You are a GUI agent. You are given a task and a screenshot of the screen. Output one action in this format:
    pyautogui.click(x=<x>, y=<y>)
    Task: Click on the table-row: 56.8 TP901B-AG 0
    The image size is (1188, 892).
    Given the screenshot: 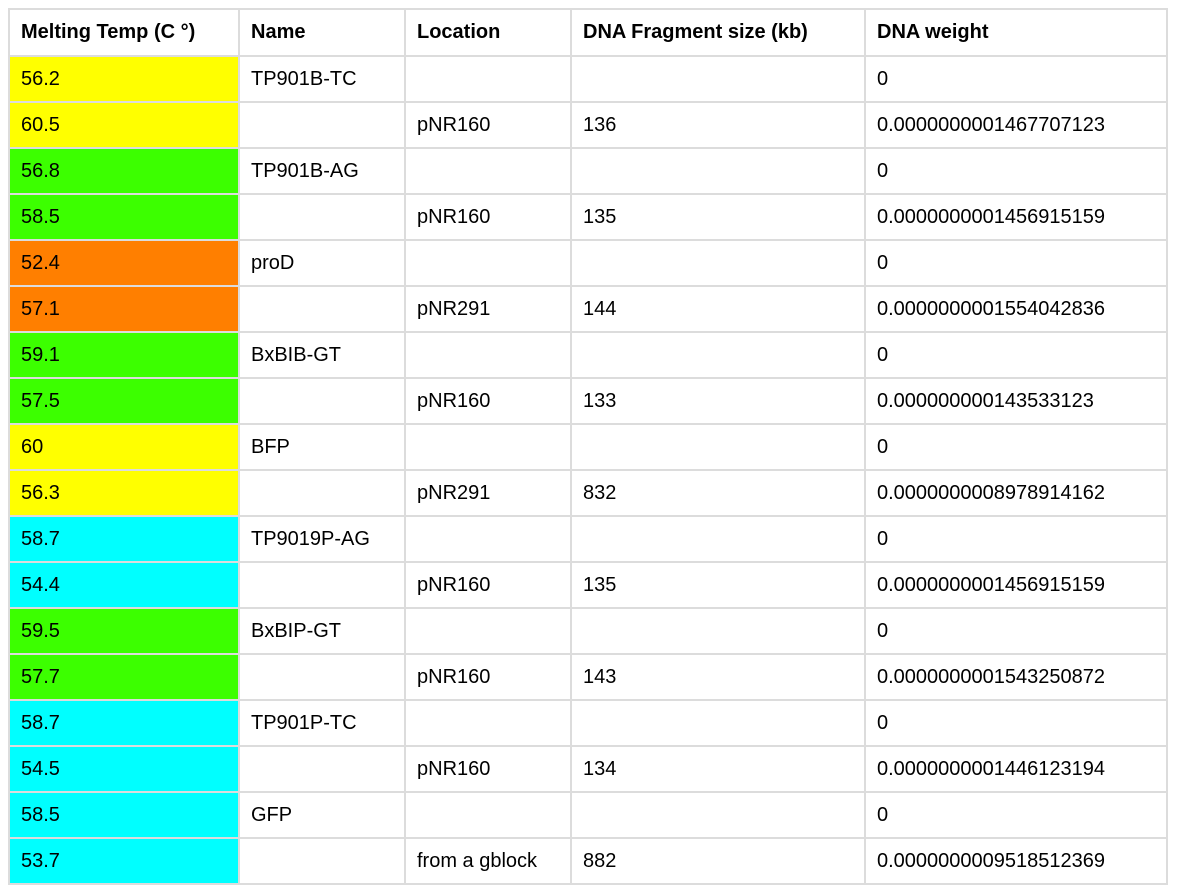 What is the action you would take?
    pyautogui.click(x=588, y=171)
    